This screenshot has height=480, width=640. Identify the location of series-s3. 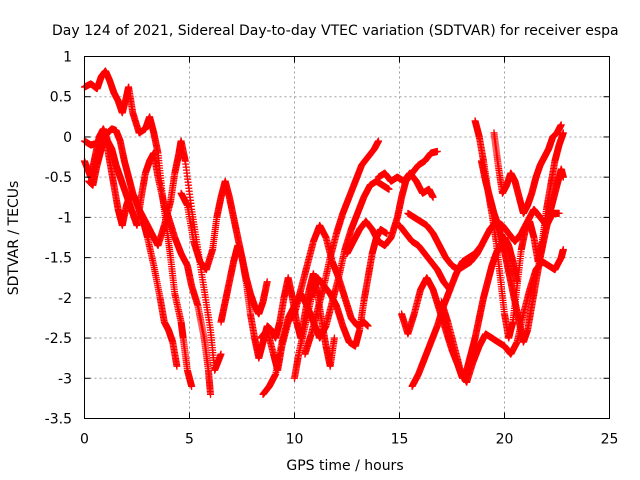
(147, 261).